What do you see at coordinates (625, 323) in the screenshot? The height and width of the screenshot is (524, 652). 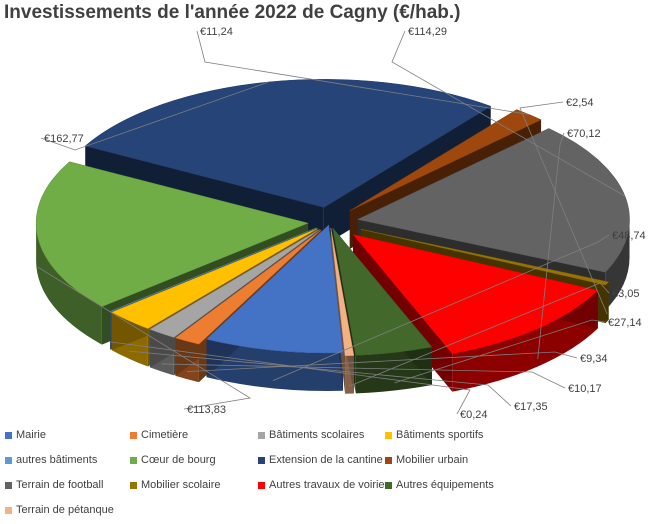 I see `data-label: €27,14` at bounding box center [625, 323].